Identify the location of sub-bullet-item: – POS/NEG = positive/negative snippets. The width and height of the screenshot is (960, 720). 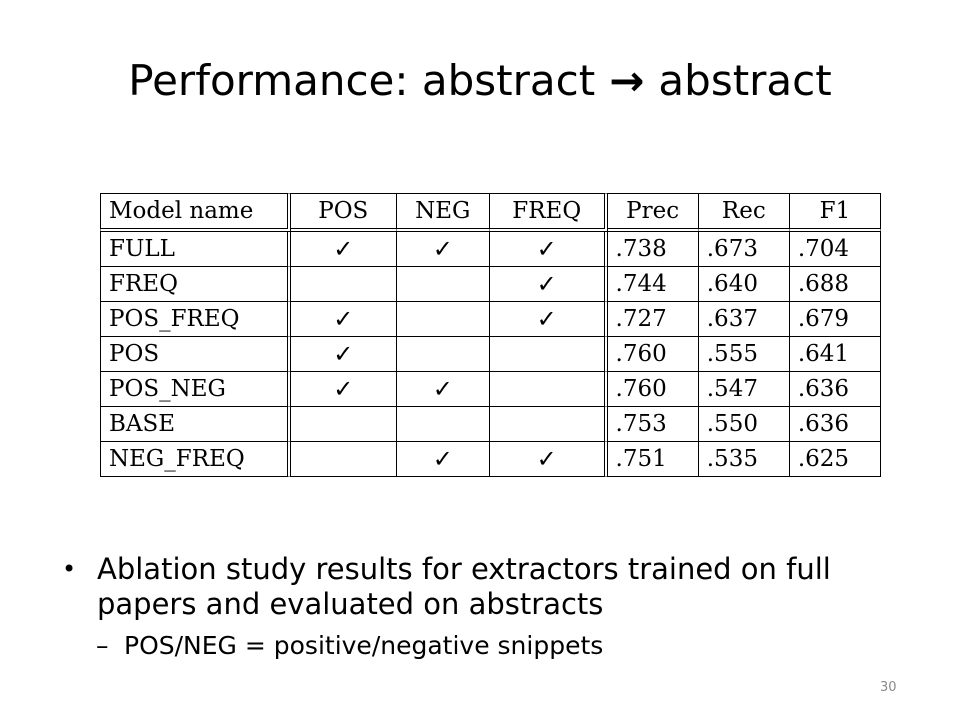
(492, 646).